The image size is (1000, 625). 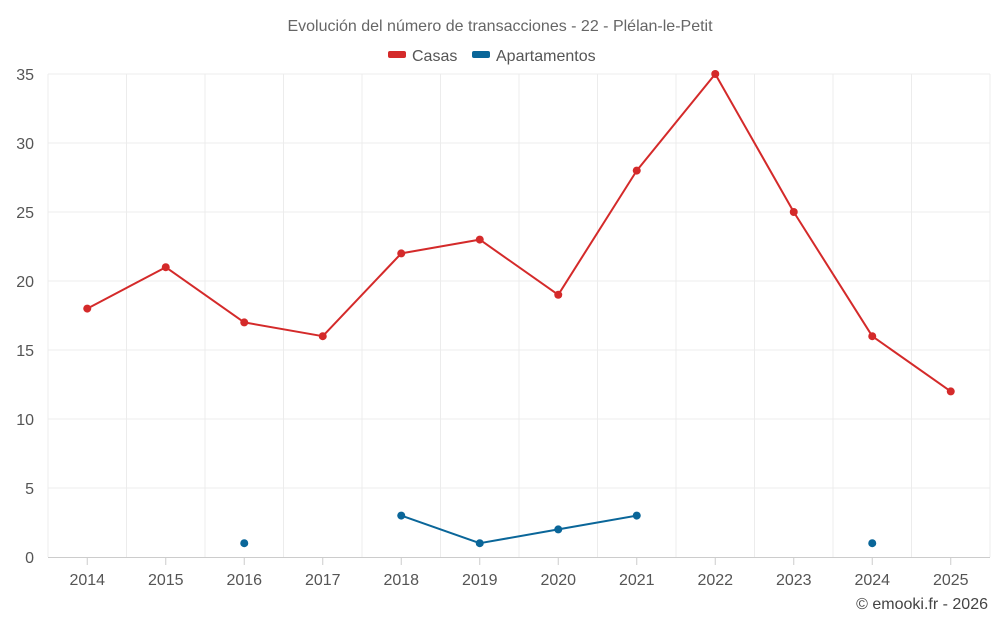 I want to click on series-apartamentos, so click(x=558, y=529).